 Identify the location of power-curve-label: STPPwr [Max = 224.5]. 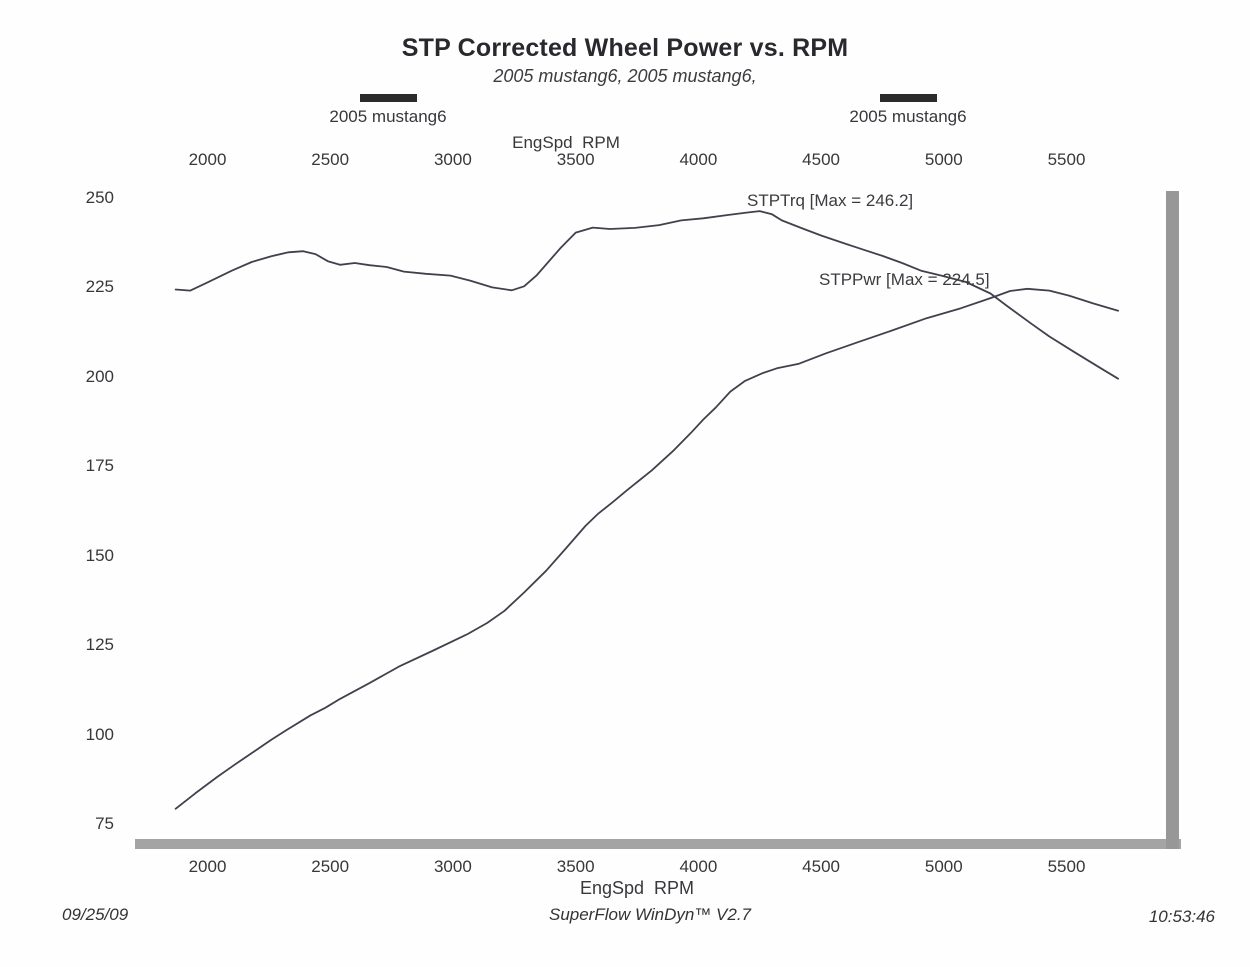
(904, 279).